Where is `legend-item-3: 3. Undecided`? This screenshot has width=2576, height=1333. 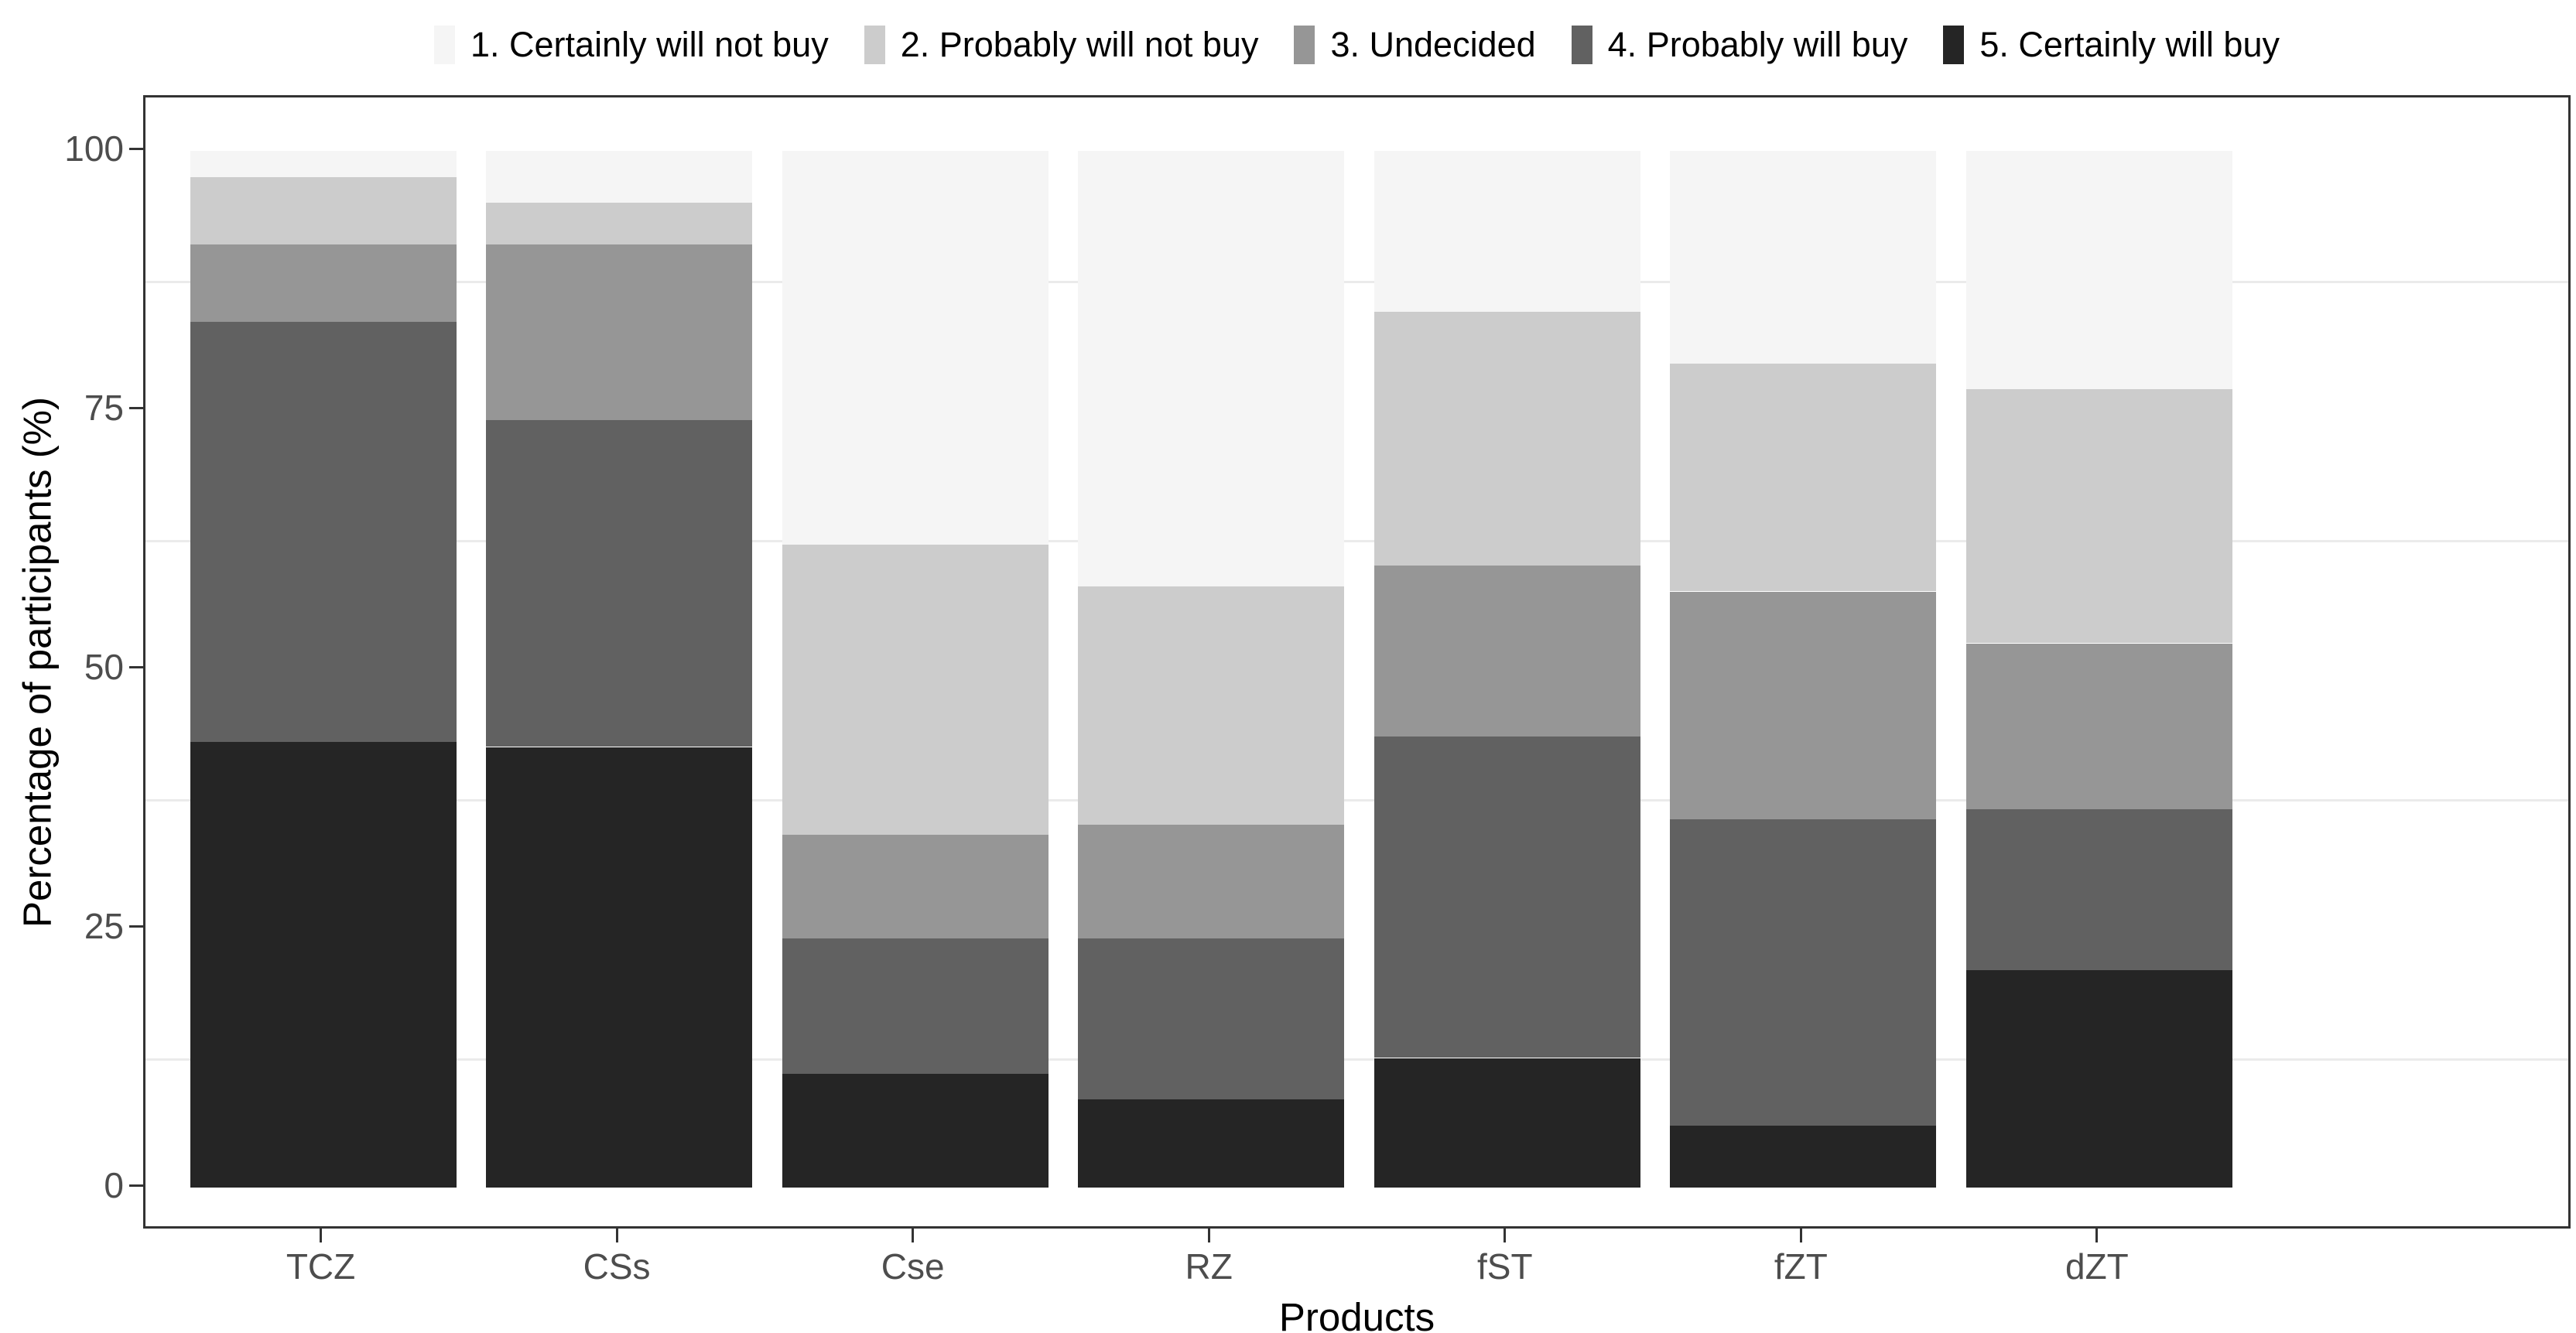 legend-item-3: 3. Undecided is located at coordinates (1415, 44).